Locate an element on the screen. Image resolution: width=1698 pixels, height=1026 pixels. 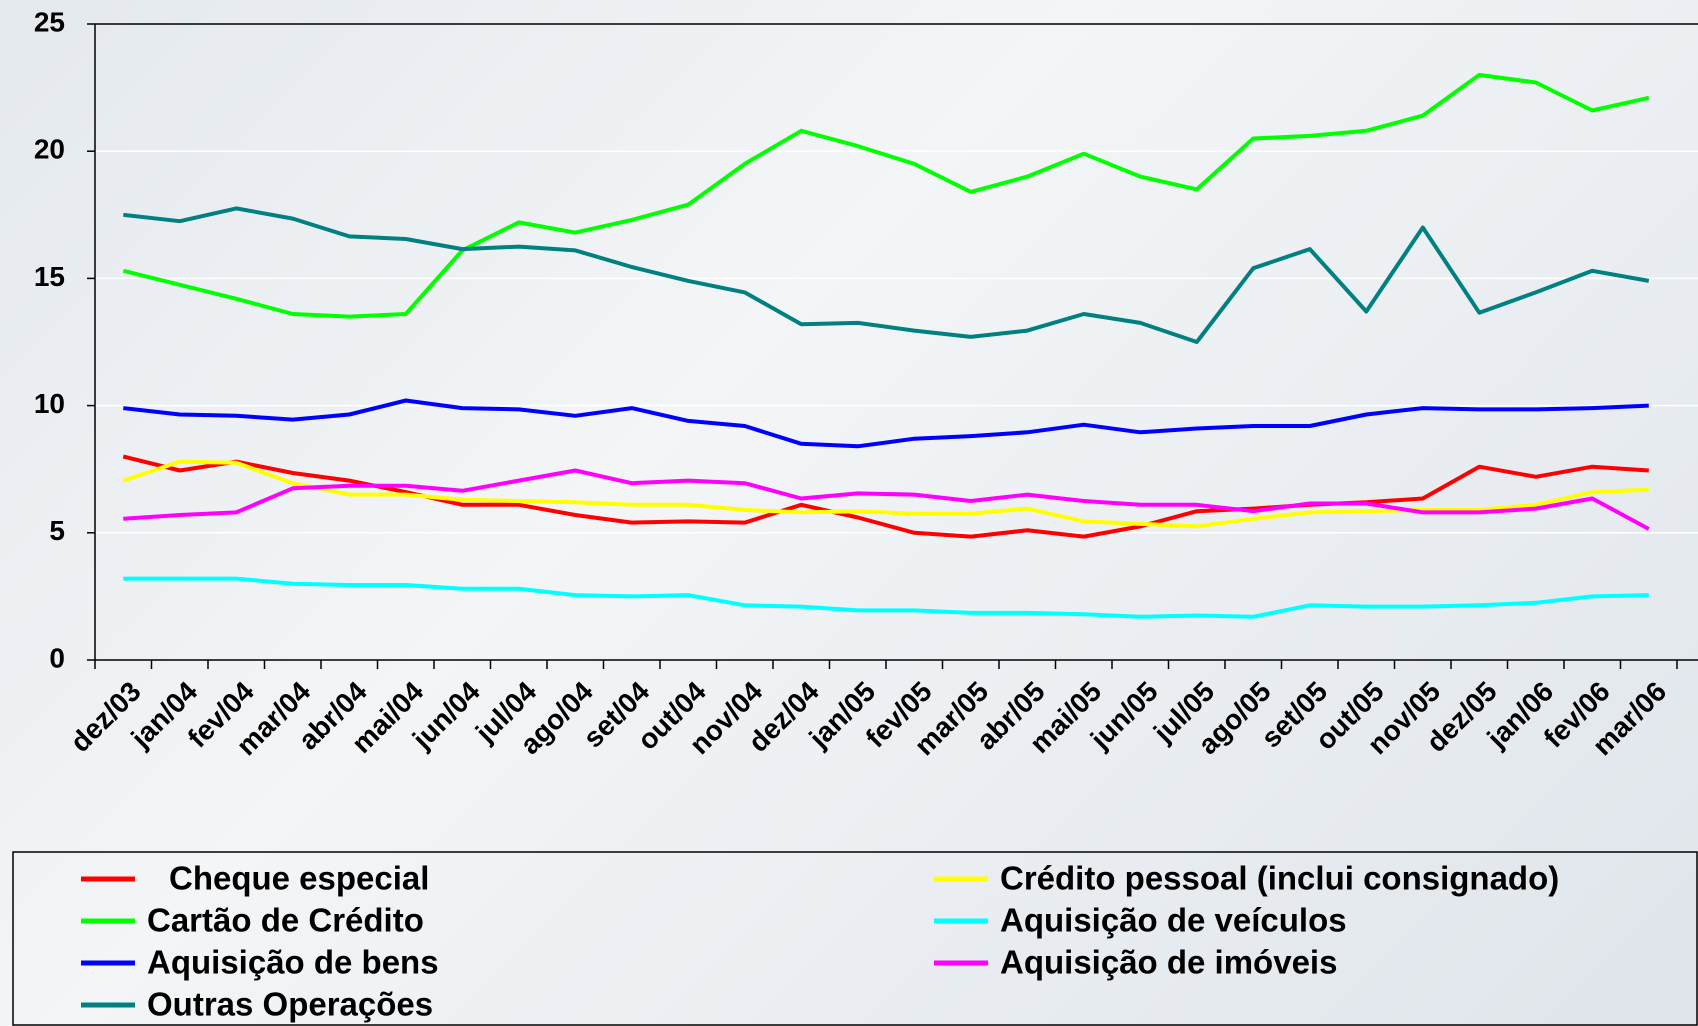
legend-label: Aquisição de bens is located at coordinates (293, 962).